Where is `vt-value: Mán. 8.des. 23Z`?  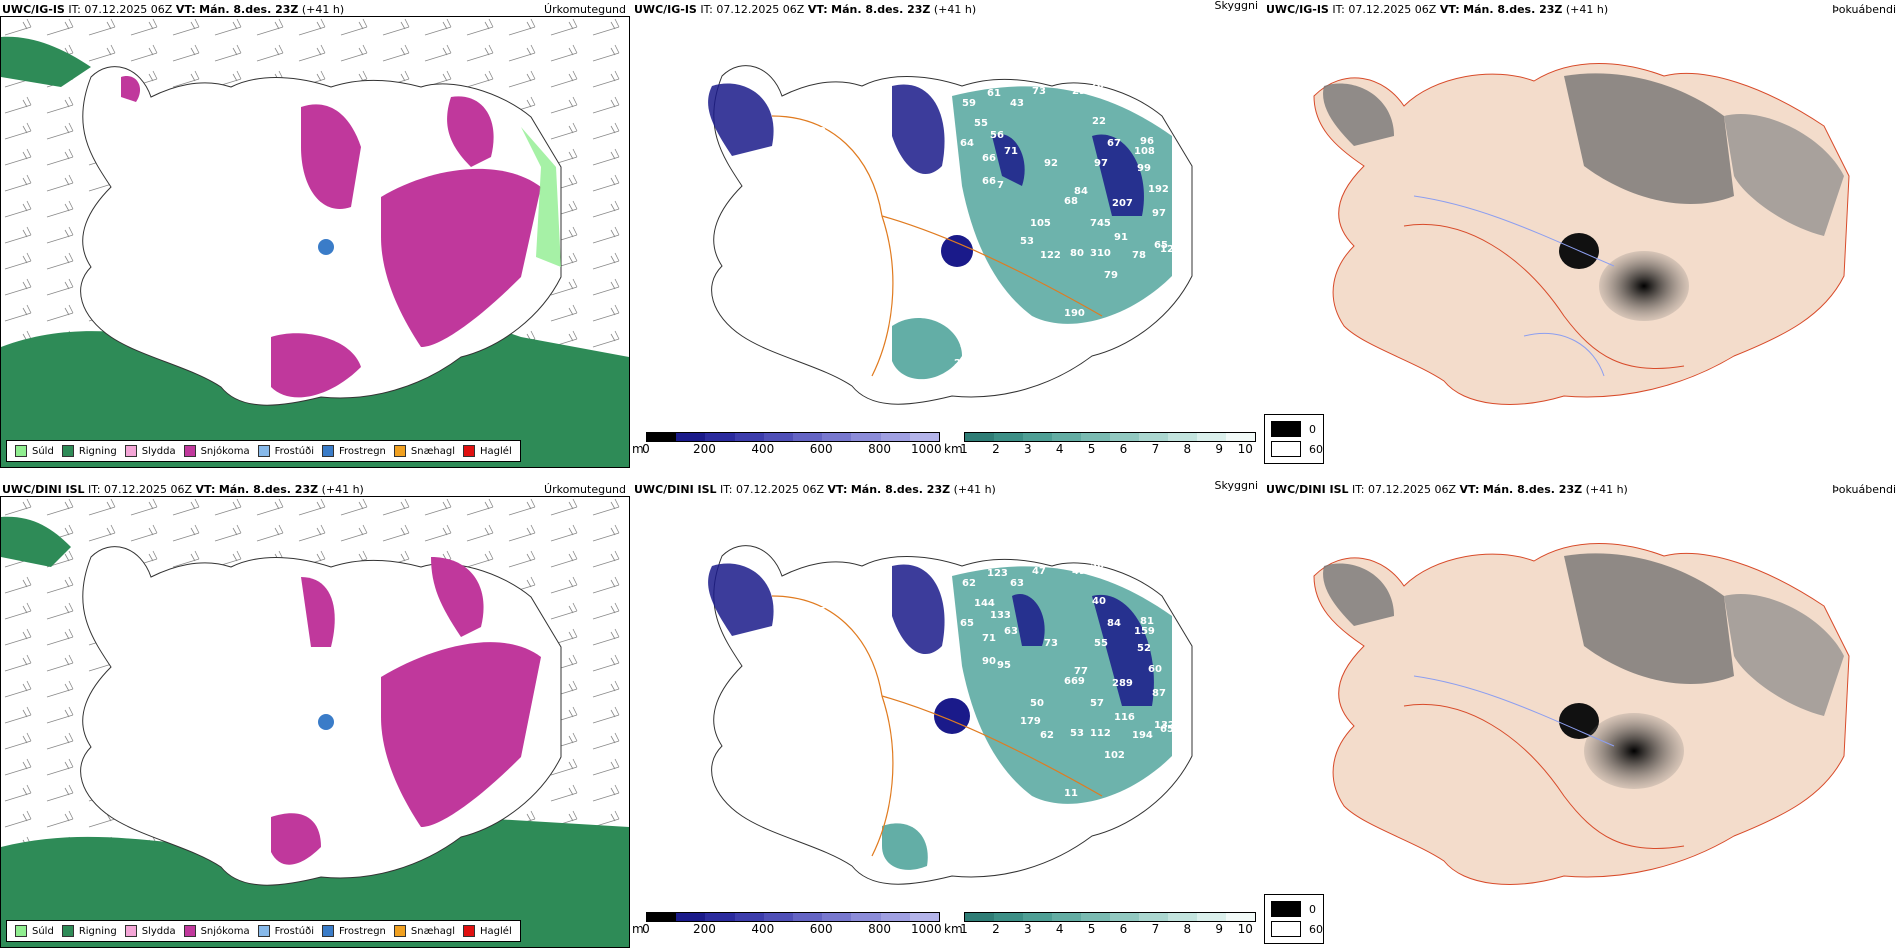
vt-value: Mán. 8.des. 23Z is located at coordinates (1532, 489).